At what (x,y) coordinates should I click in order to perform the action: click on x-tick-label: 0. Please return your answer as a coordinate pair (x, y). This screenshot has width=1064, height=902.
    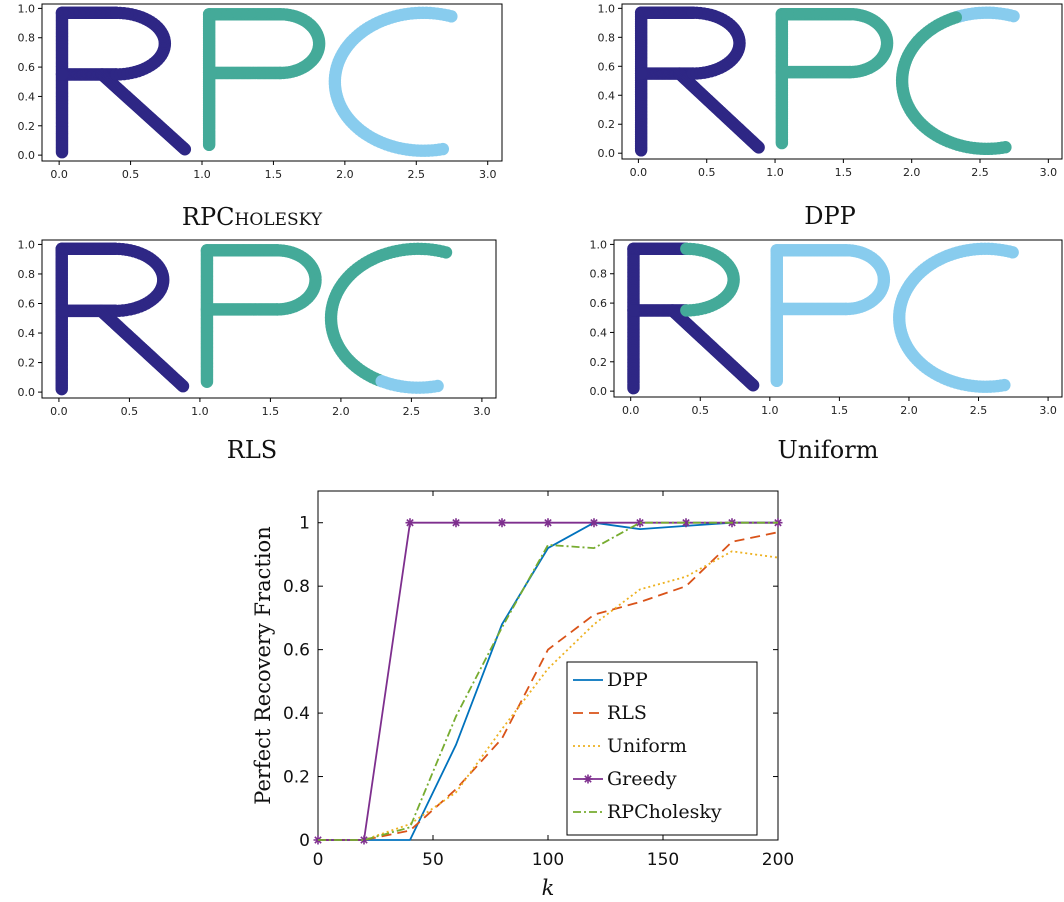
    Looking at the image, I should click on (318, 860).